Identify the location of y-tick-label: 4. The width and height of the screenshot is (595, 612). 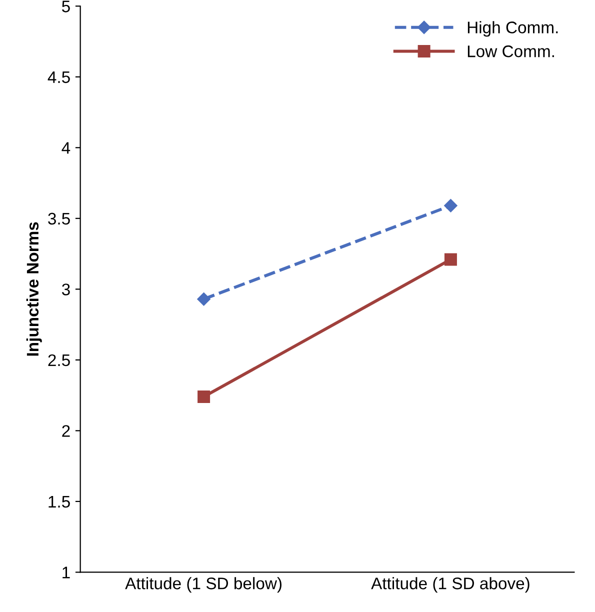
(66, 148).